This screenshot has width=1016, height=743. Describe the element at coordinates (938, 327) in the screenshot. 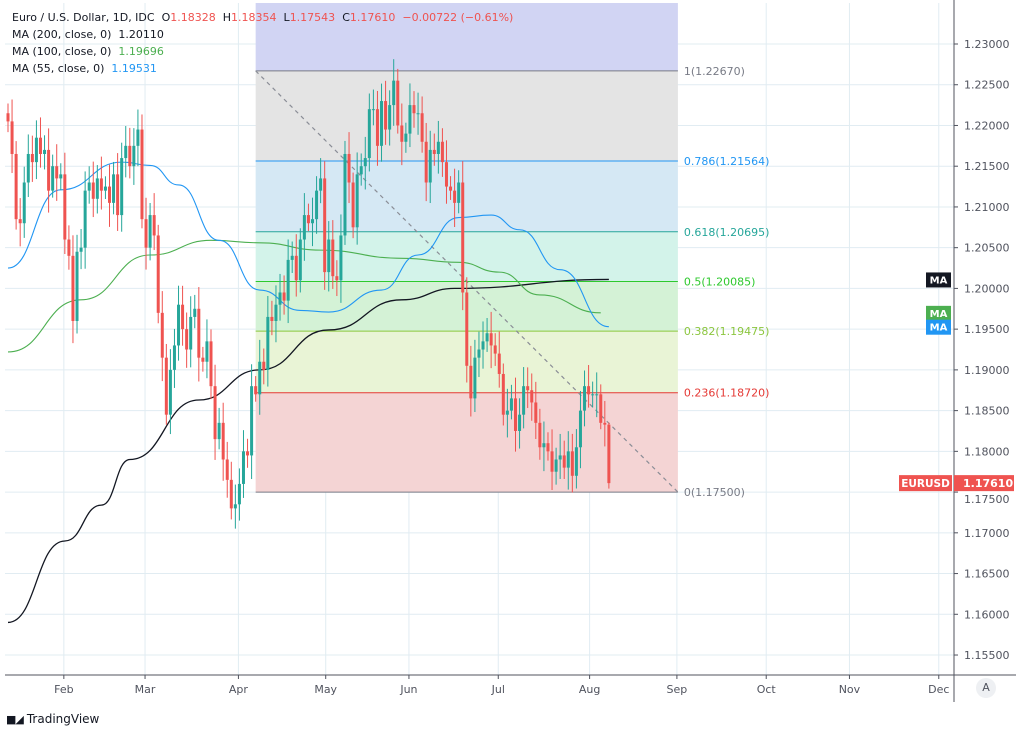

I see `ma-price-badge: MA` at that location.